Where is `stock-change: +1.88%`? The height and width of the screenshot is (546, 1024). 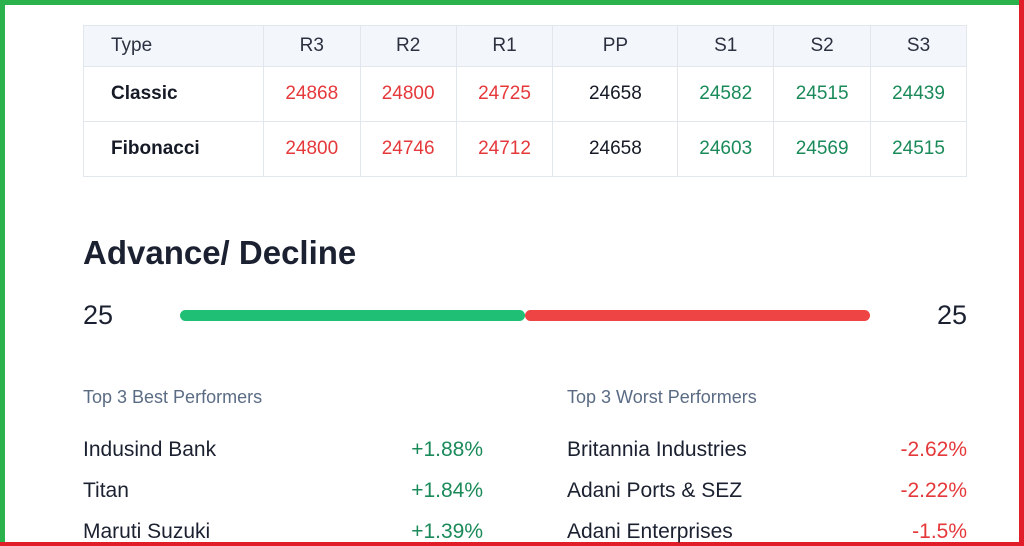 stock-change: +1.88% is located at coordinates (447, 449).